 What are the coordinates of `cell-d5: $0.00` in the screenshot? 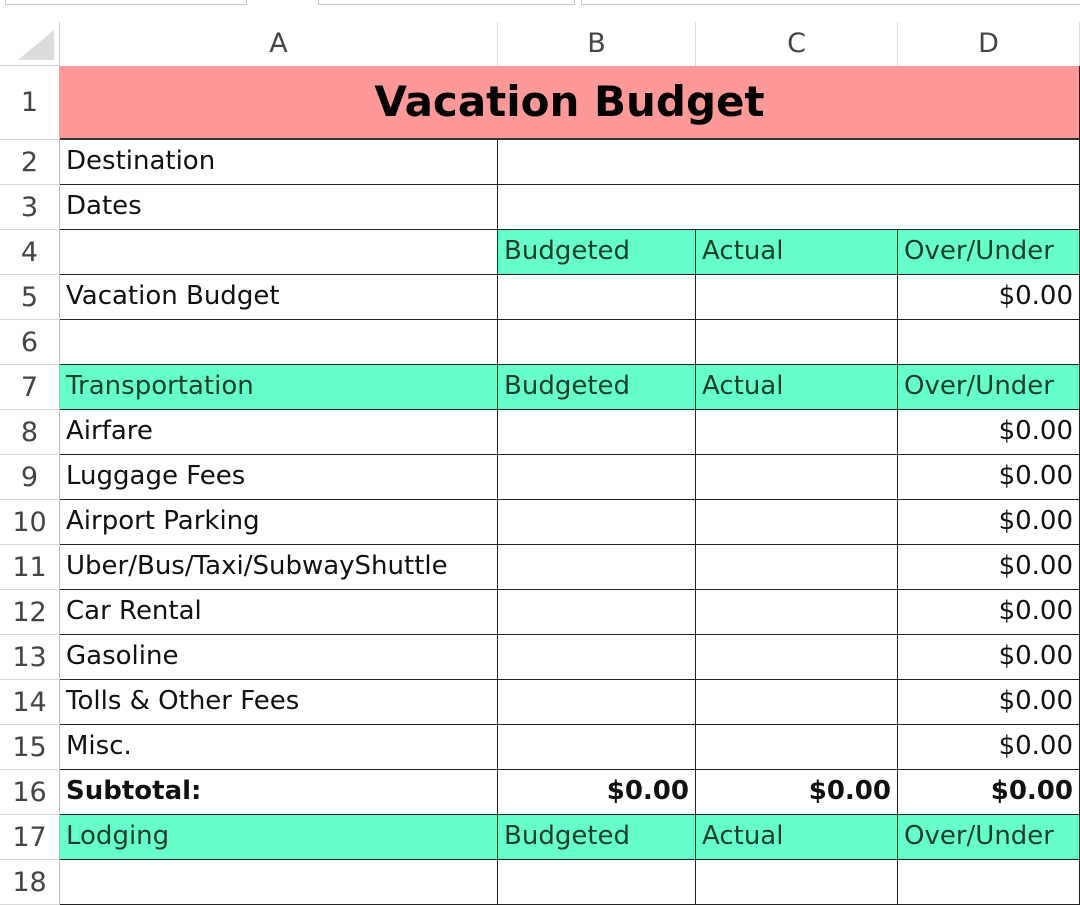 It's located at (989, 297).